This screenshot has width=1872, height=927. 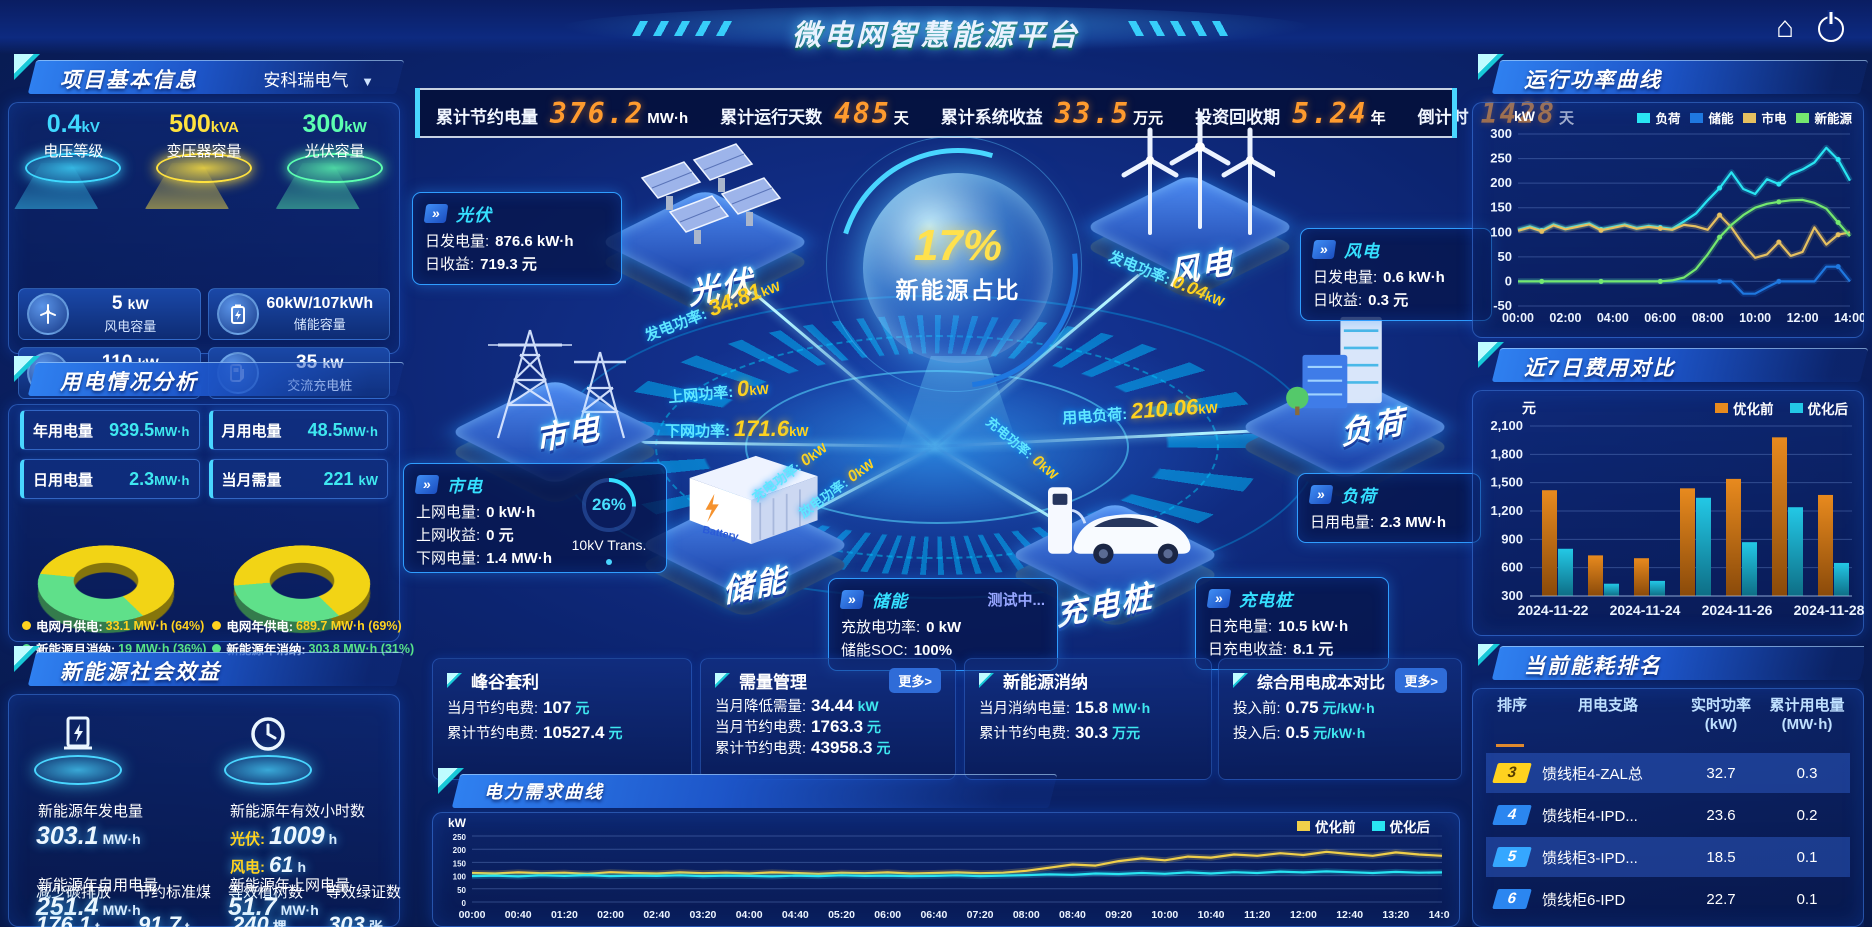 I want to click on panel-title: 运行功率曲线, so click(x=1593, y=80).